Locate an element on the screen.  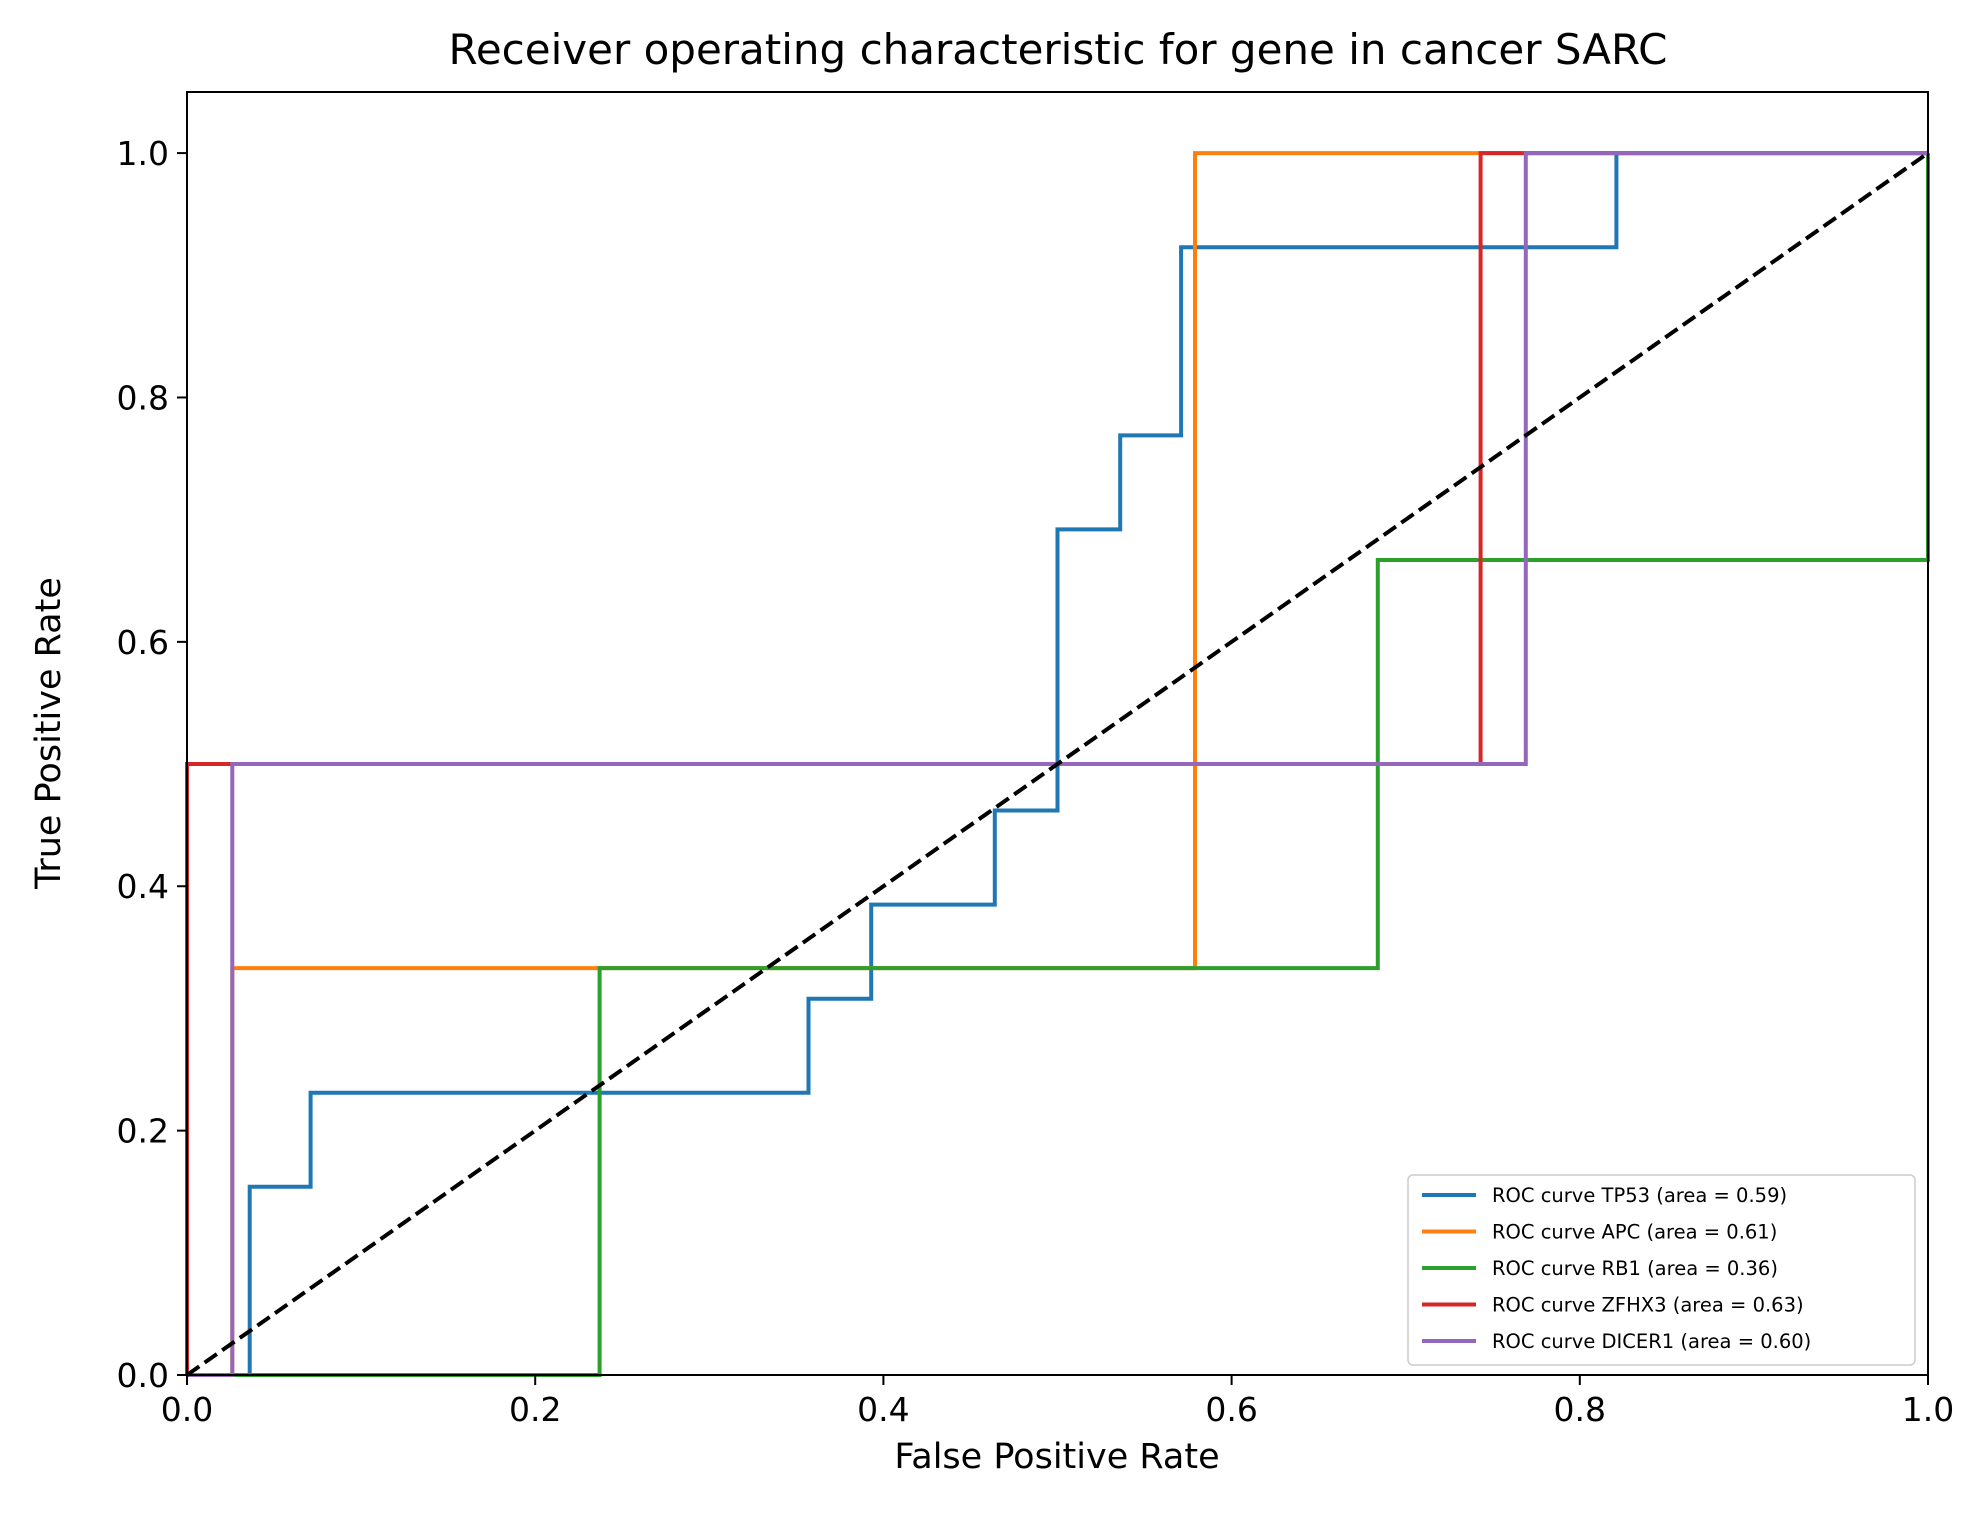
y-tick-label: 0.8 is located at coordinates (143, 397).